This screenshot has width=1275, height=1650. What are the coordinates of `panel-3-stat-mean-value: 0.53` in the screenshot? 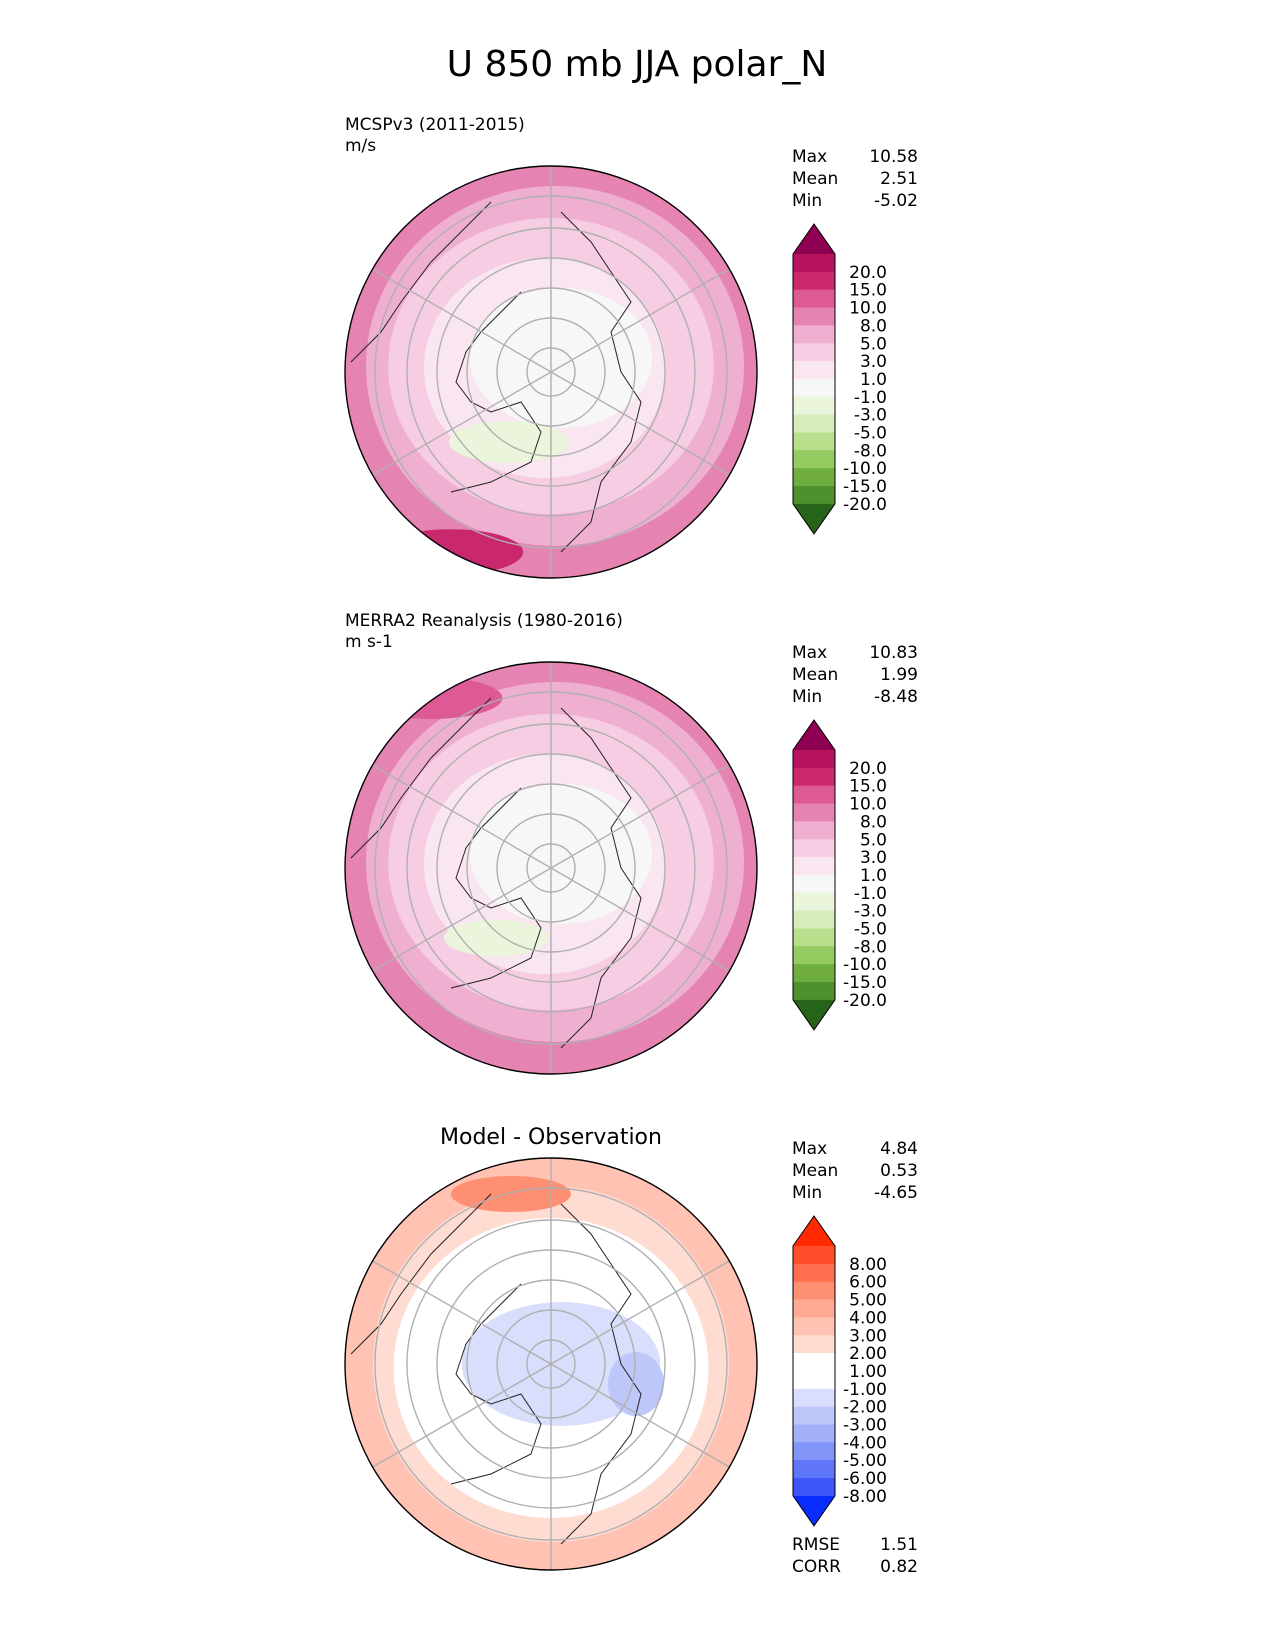 It's located at (899, 1171).